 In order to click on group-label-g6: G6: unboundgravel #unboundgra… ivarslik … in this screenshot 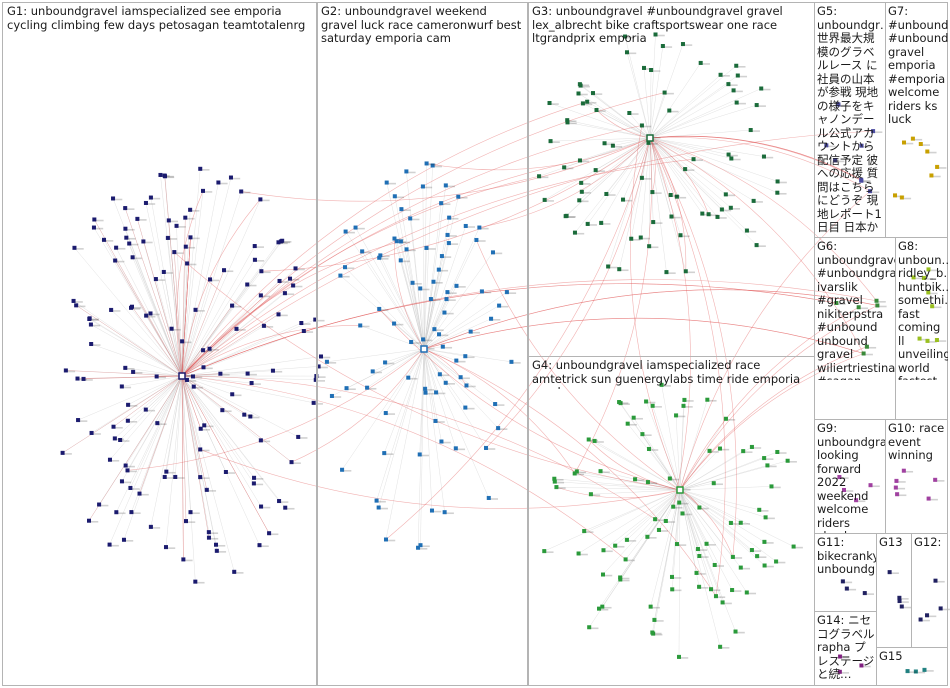, I will do `click(856, 310)`.